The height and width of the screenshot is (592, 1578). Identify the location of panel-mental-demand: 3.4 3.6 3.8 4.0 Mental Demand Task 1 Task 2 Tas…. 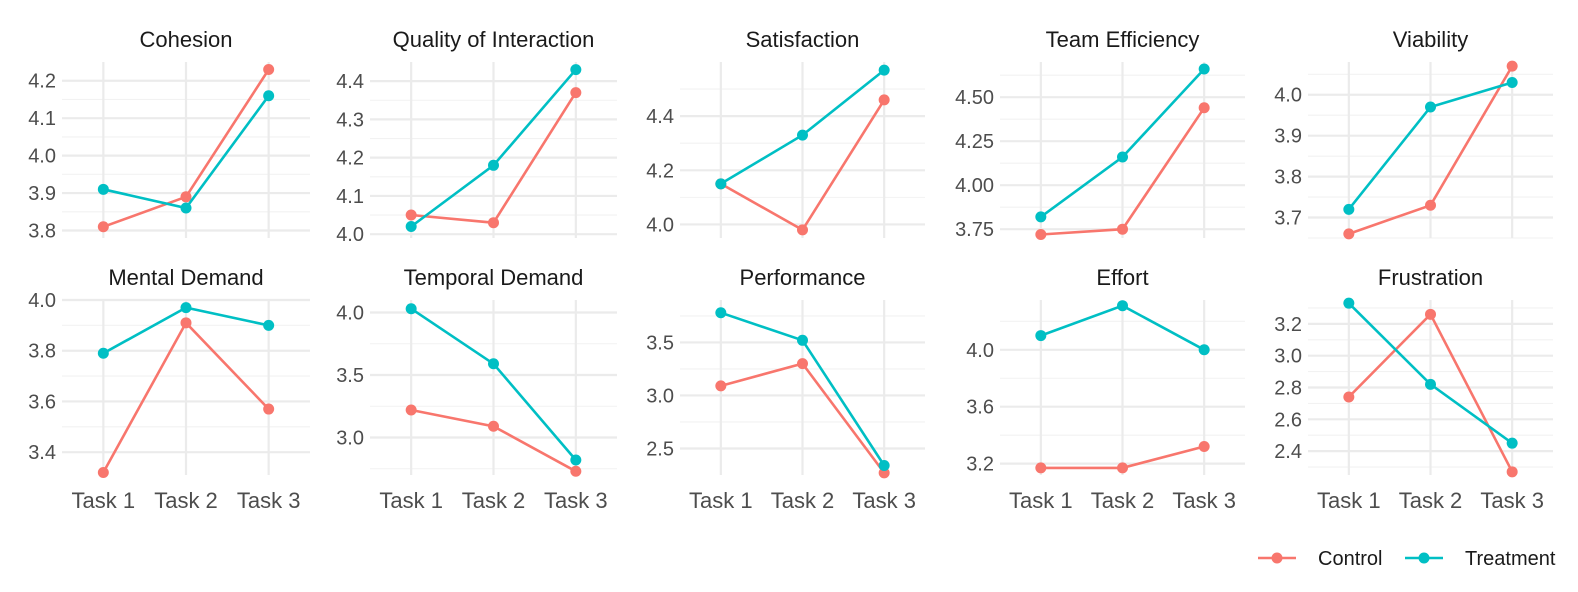
(169, 389).